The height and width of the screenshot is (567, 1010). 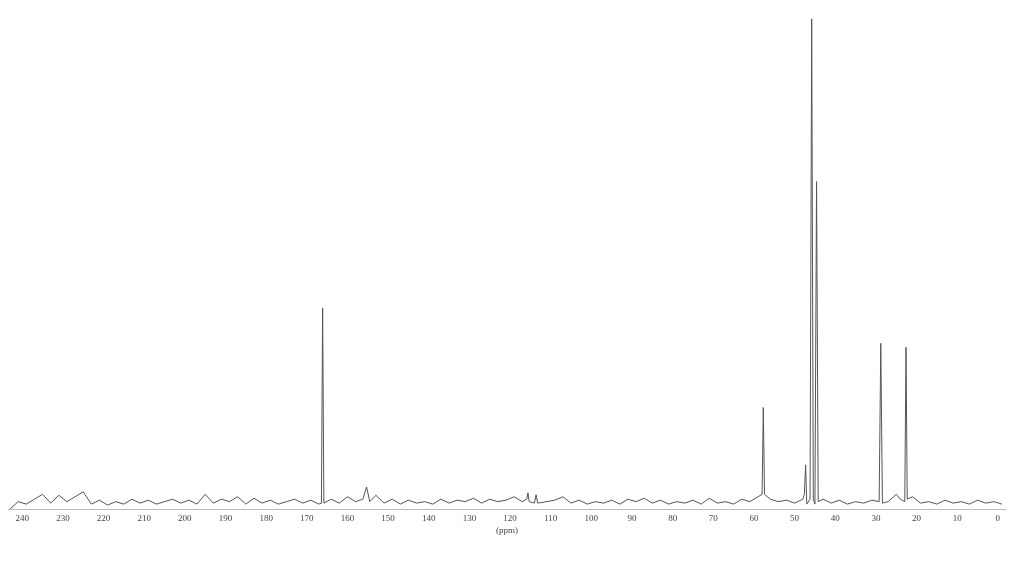 I want to click on x-tick-label: 110, so click(x=551, y=517).